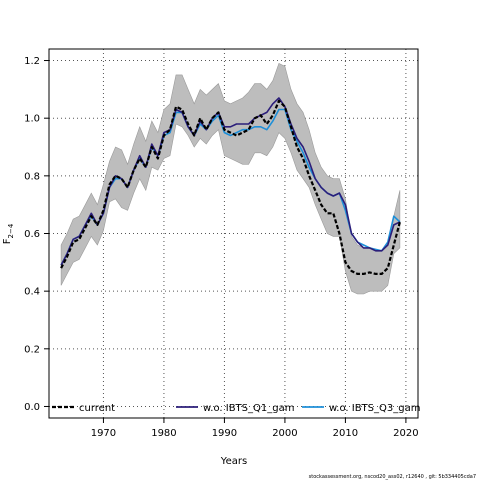  What do you see at coordinates (233, 461) in the screenshot?
I see `x-axis-title: Years` at bounding box center [233, 461].